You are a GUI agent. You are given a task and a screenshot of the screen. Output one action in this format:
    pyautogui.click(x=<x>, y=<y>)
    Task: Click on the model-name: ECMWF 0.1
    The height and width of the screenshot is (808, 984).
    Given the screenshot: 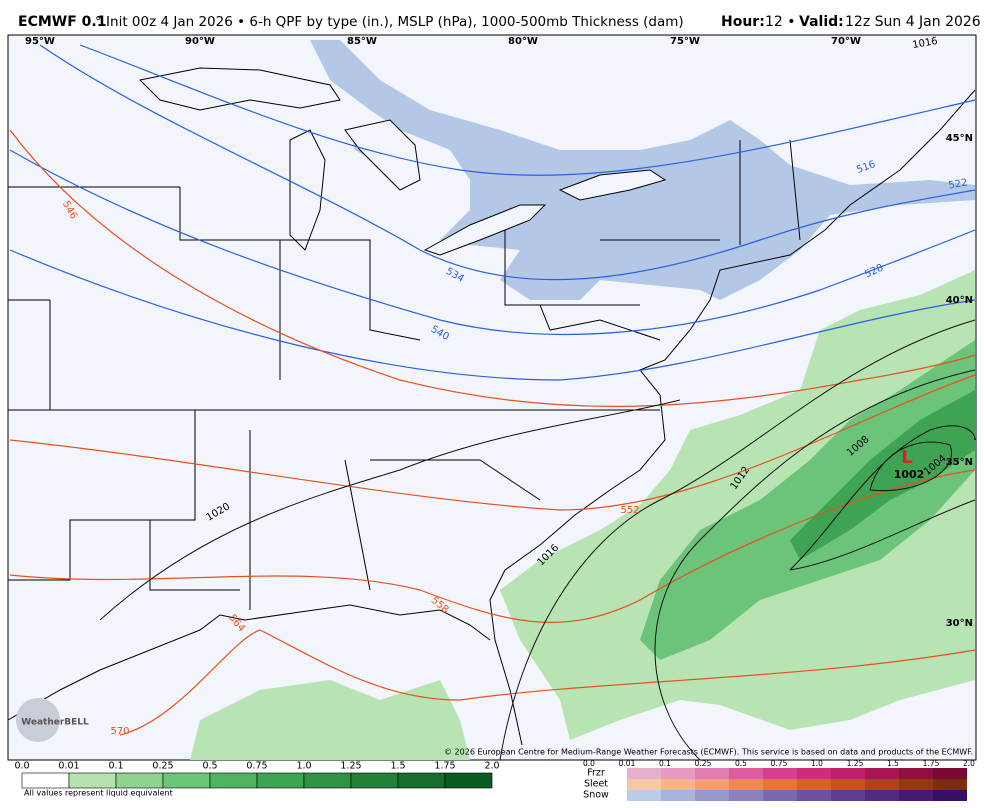 What is the action you would take?
    pyautogui.click(x=62, y=22)
    